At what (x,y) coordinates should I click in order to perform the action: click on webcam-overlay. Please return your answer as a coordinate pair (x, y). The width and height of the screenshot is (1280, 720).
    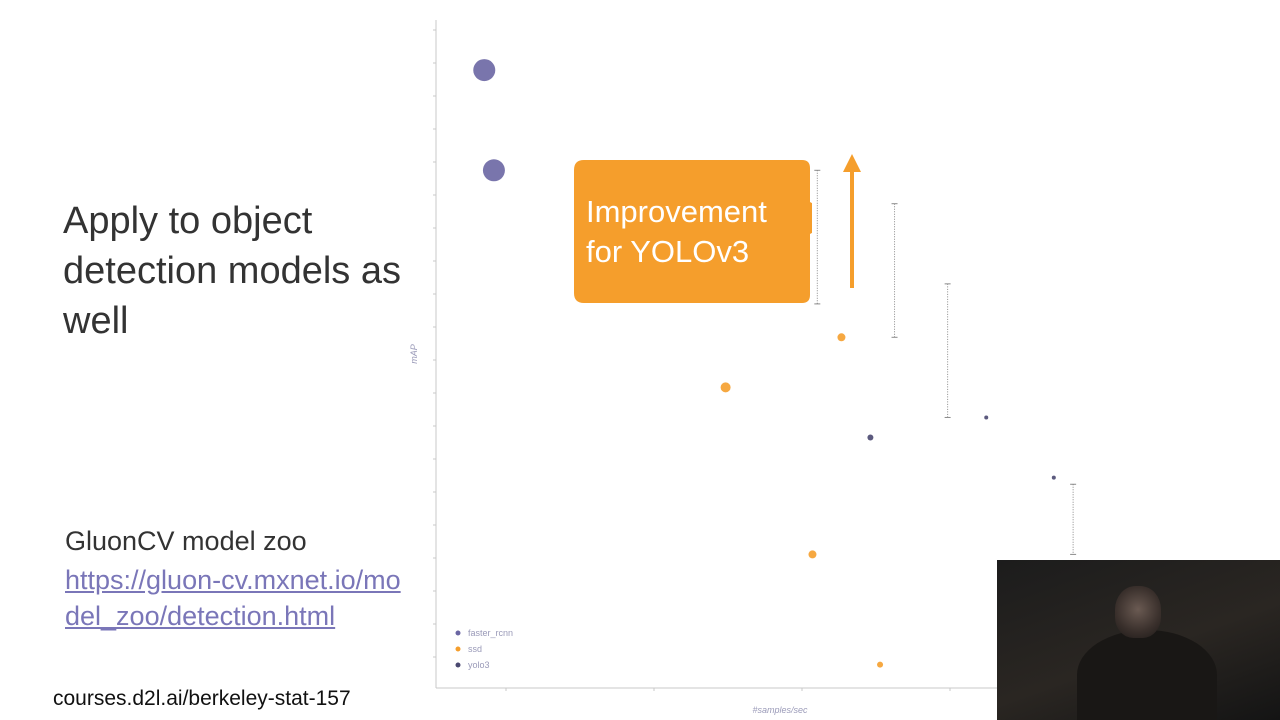
    Looking at the image, I should click on (1138, 640).